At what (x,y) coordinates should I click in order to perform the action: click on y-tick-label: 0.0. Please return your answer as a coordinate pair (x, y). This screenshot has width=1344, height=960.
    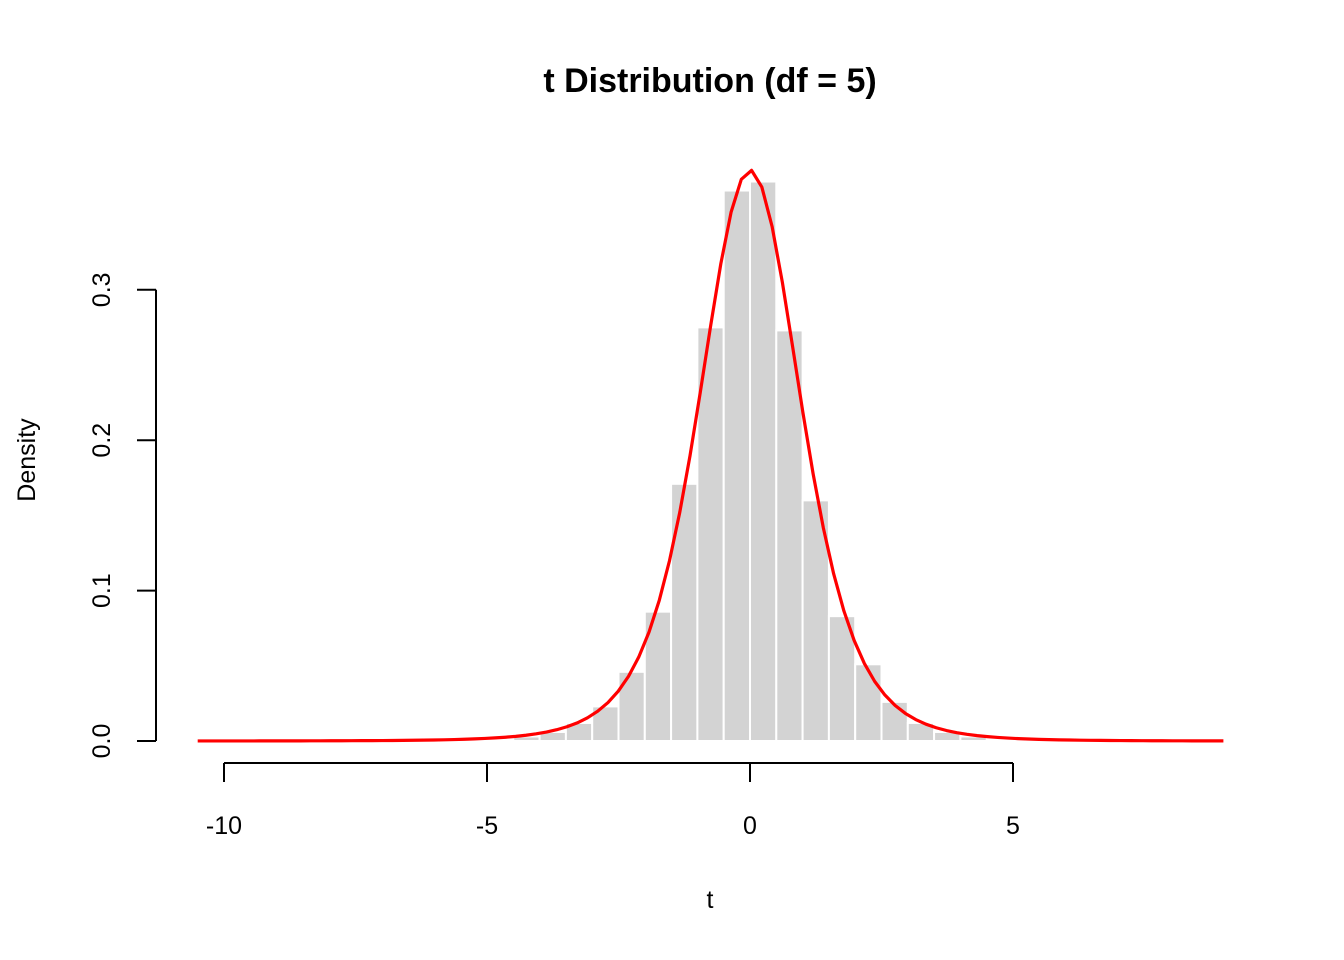
    Looking at the image, I should click on (102, 741).